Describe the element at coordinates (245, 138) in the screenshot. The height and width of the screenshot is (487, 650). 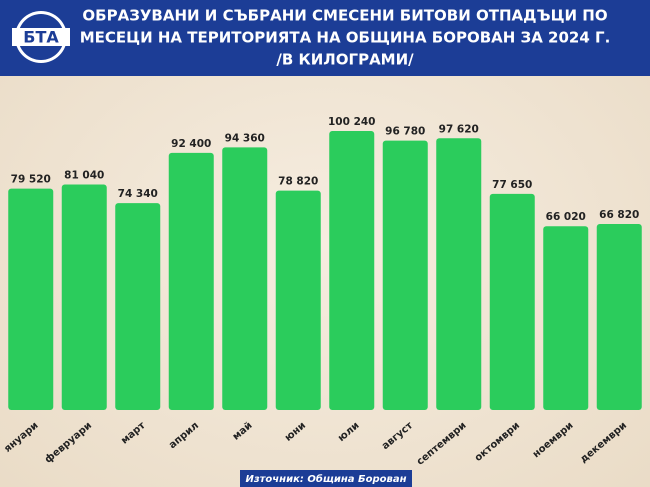
I see `data-label: 94 360` at that location.